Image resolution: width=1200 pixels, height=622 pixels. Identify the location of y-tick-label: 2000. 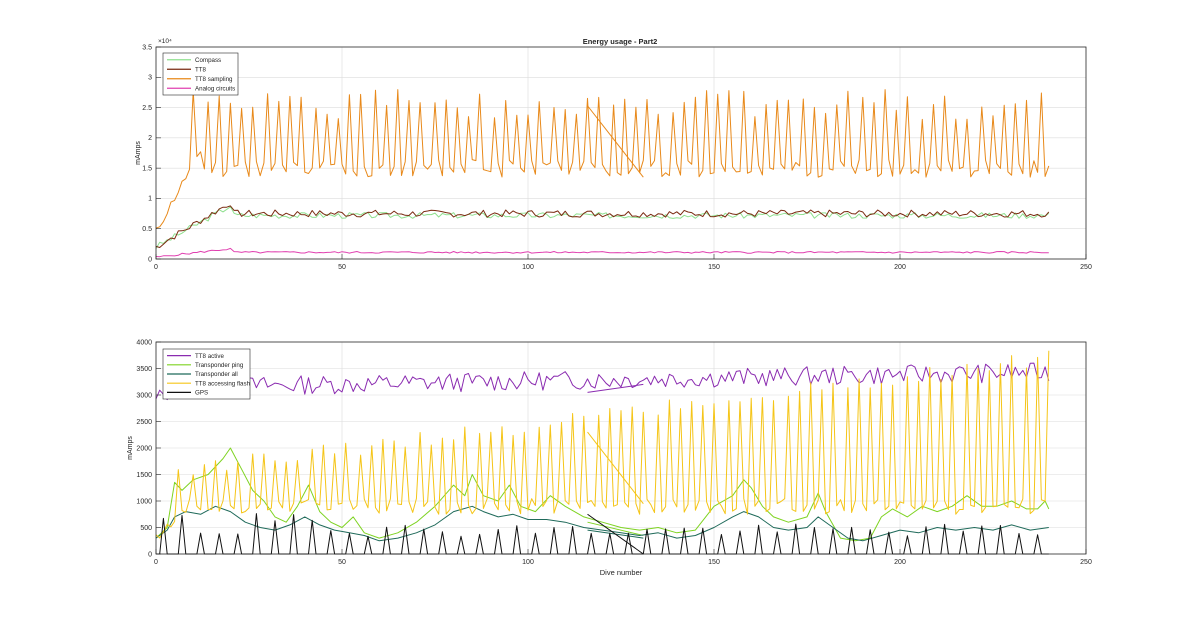
(144, 448).